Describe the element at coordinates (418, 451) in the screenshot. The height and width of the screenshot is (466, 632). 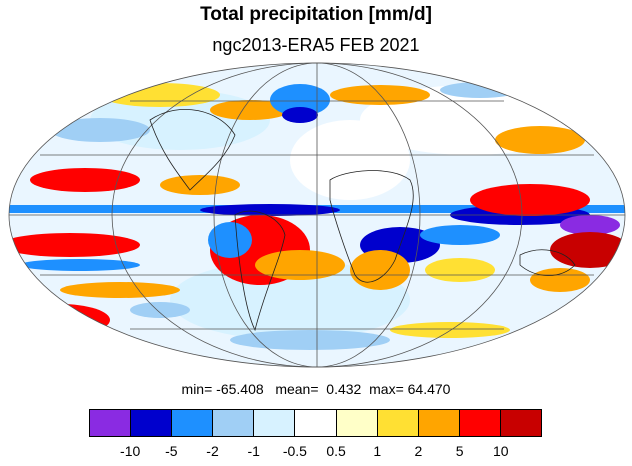
I see `colorbar-tick-label: 2` at that location.